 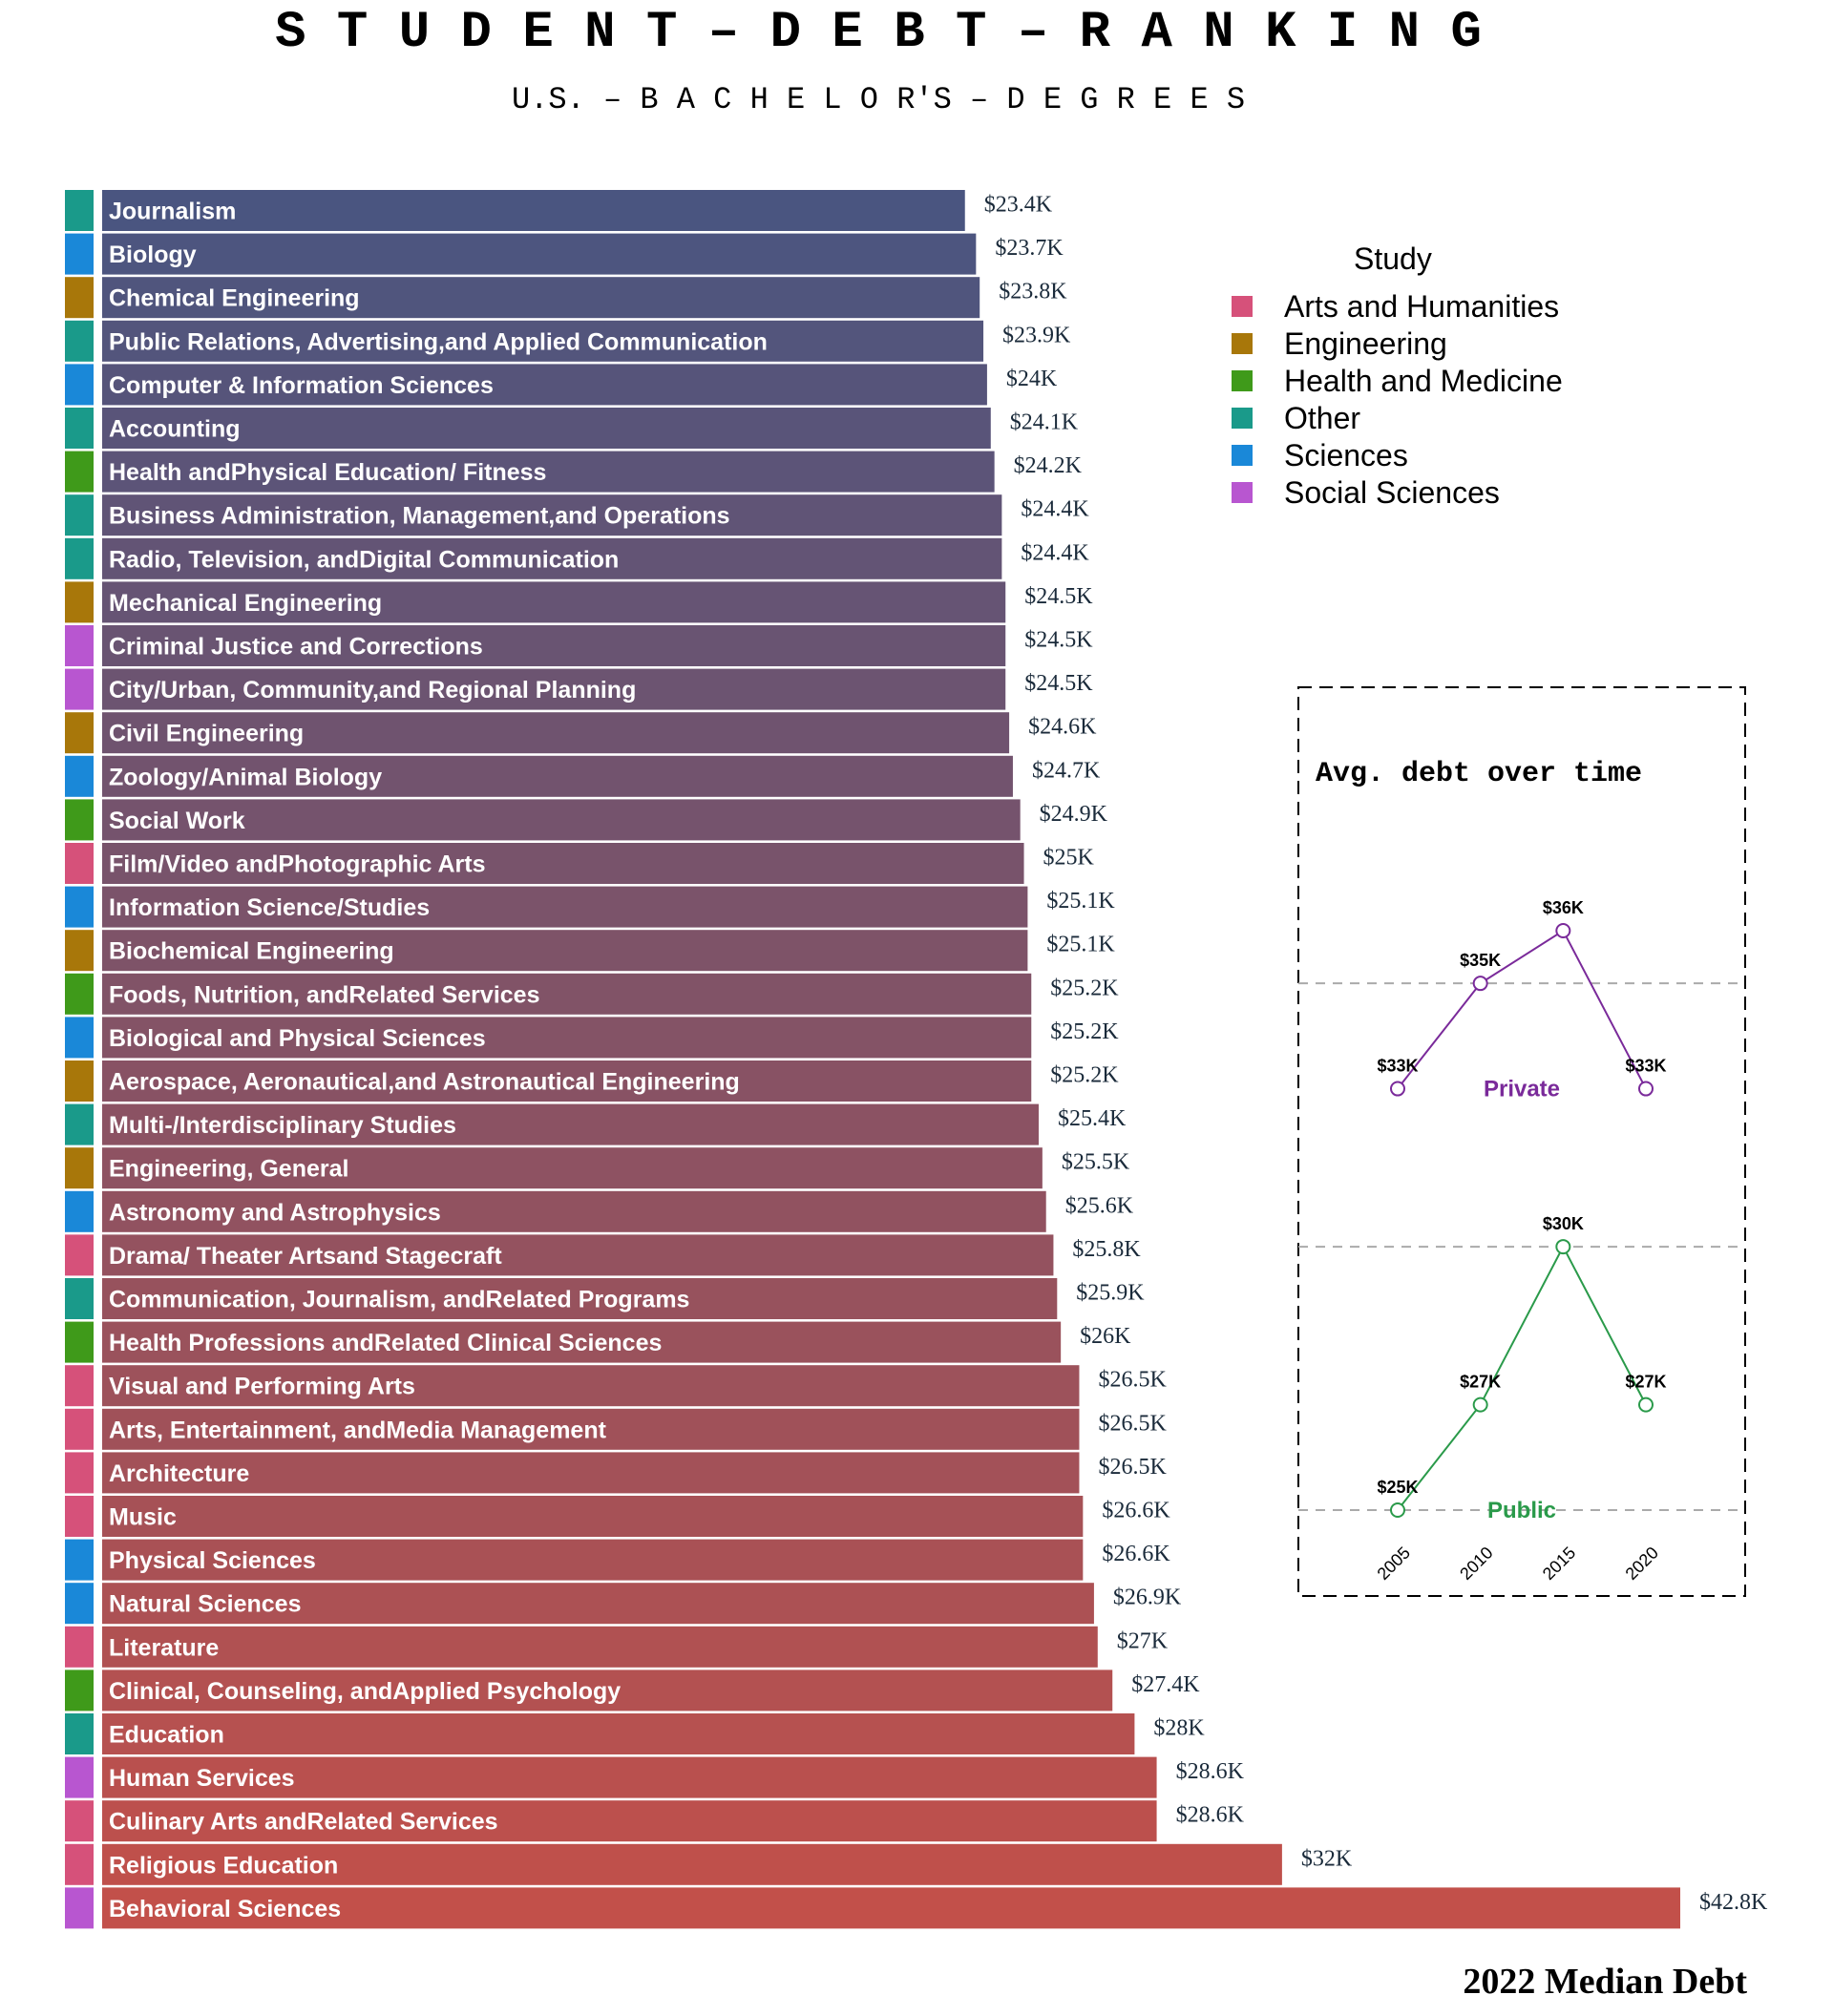 What do you see at coordinates (1346, 455) in the screenshot?
I see `legend-item: Sciences` at bounding box center [1346, 455].